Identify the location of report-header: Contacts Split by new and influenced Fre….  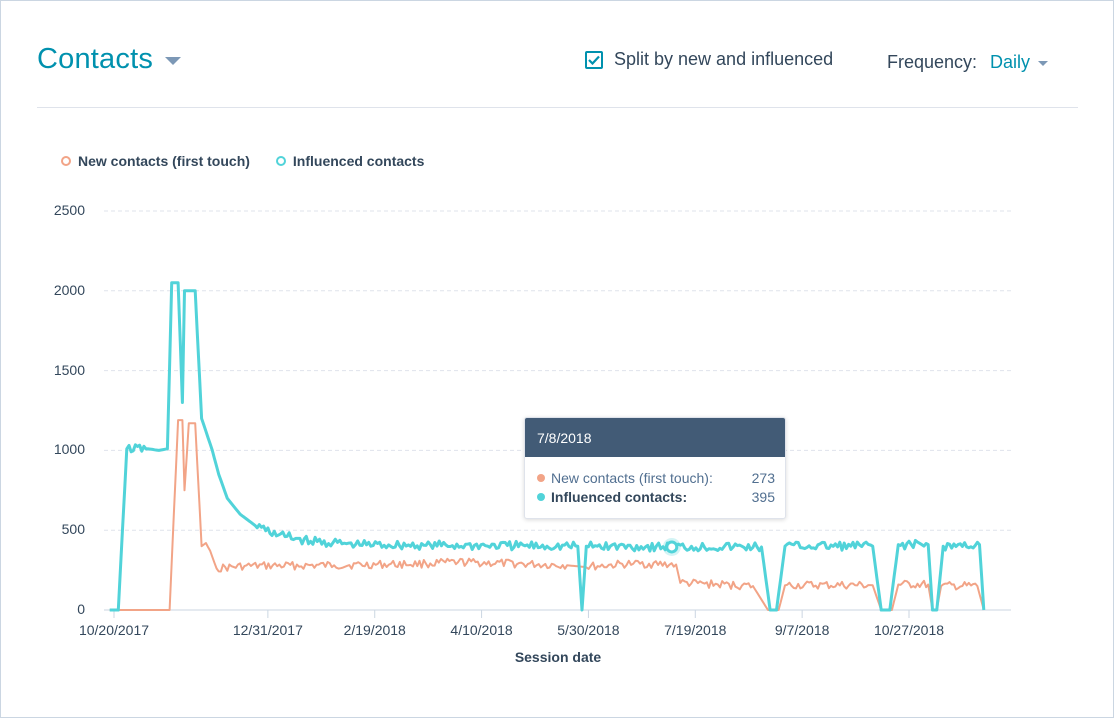
(557, 61).